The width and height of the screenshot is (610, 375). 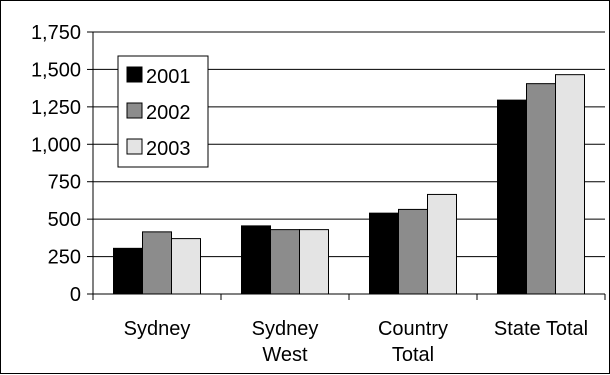 I want to click on category-label: Total, so click(x=413, y=355).